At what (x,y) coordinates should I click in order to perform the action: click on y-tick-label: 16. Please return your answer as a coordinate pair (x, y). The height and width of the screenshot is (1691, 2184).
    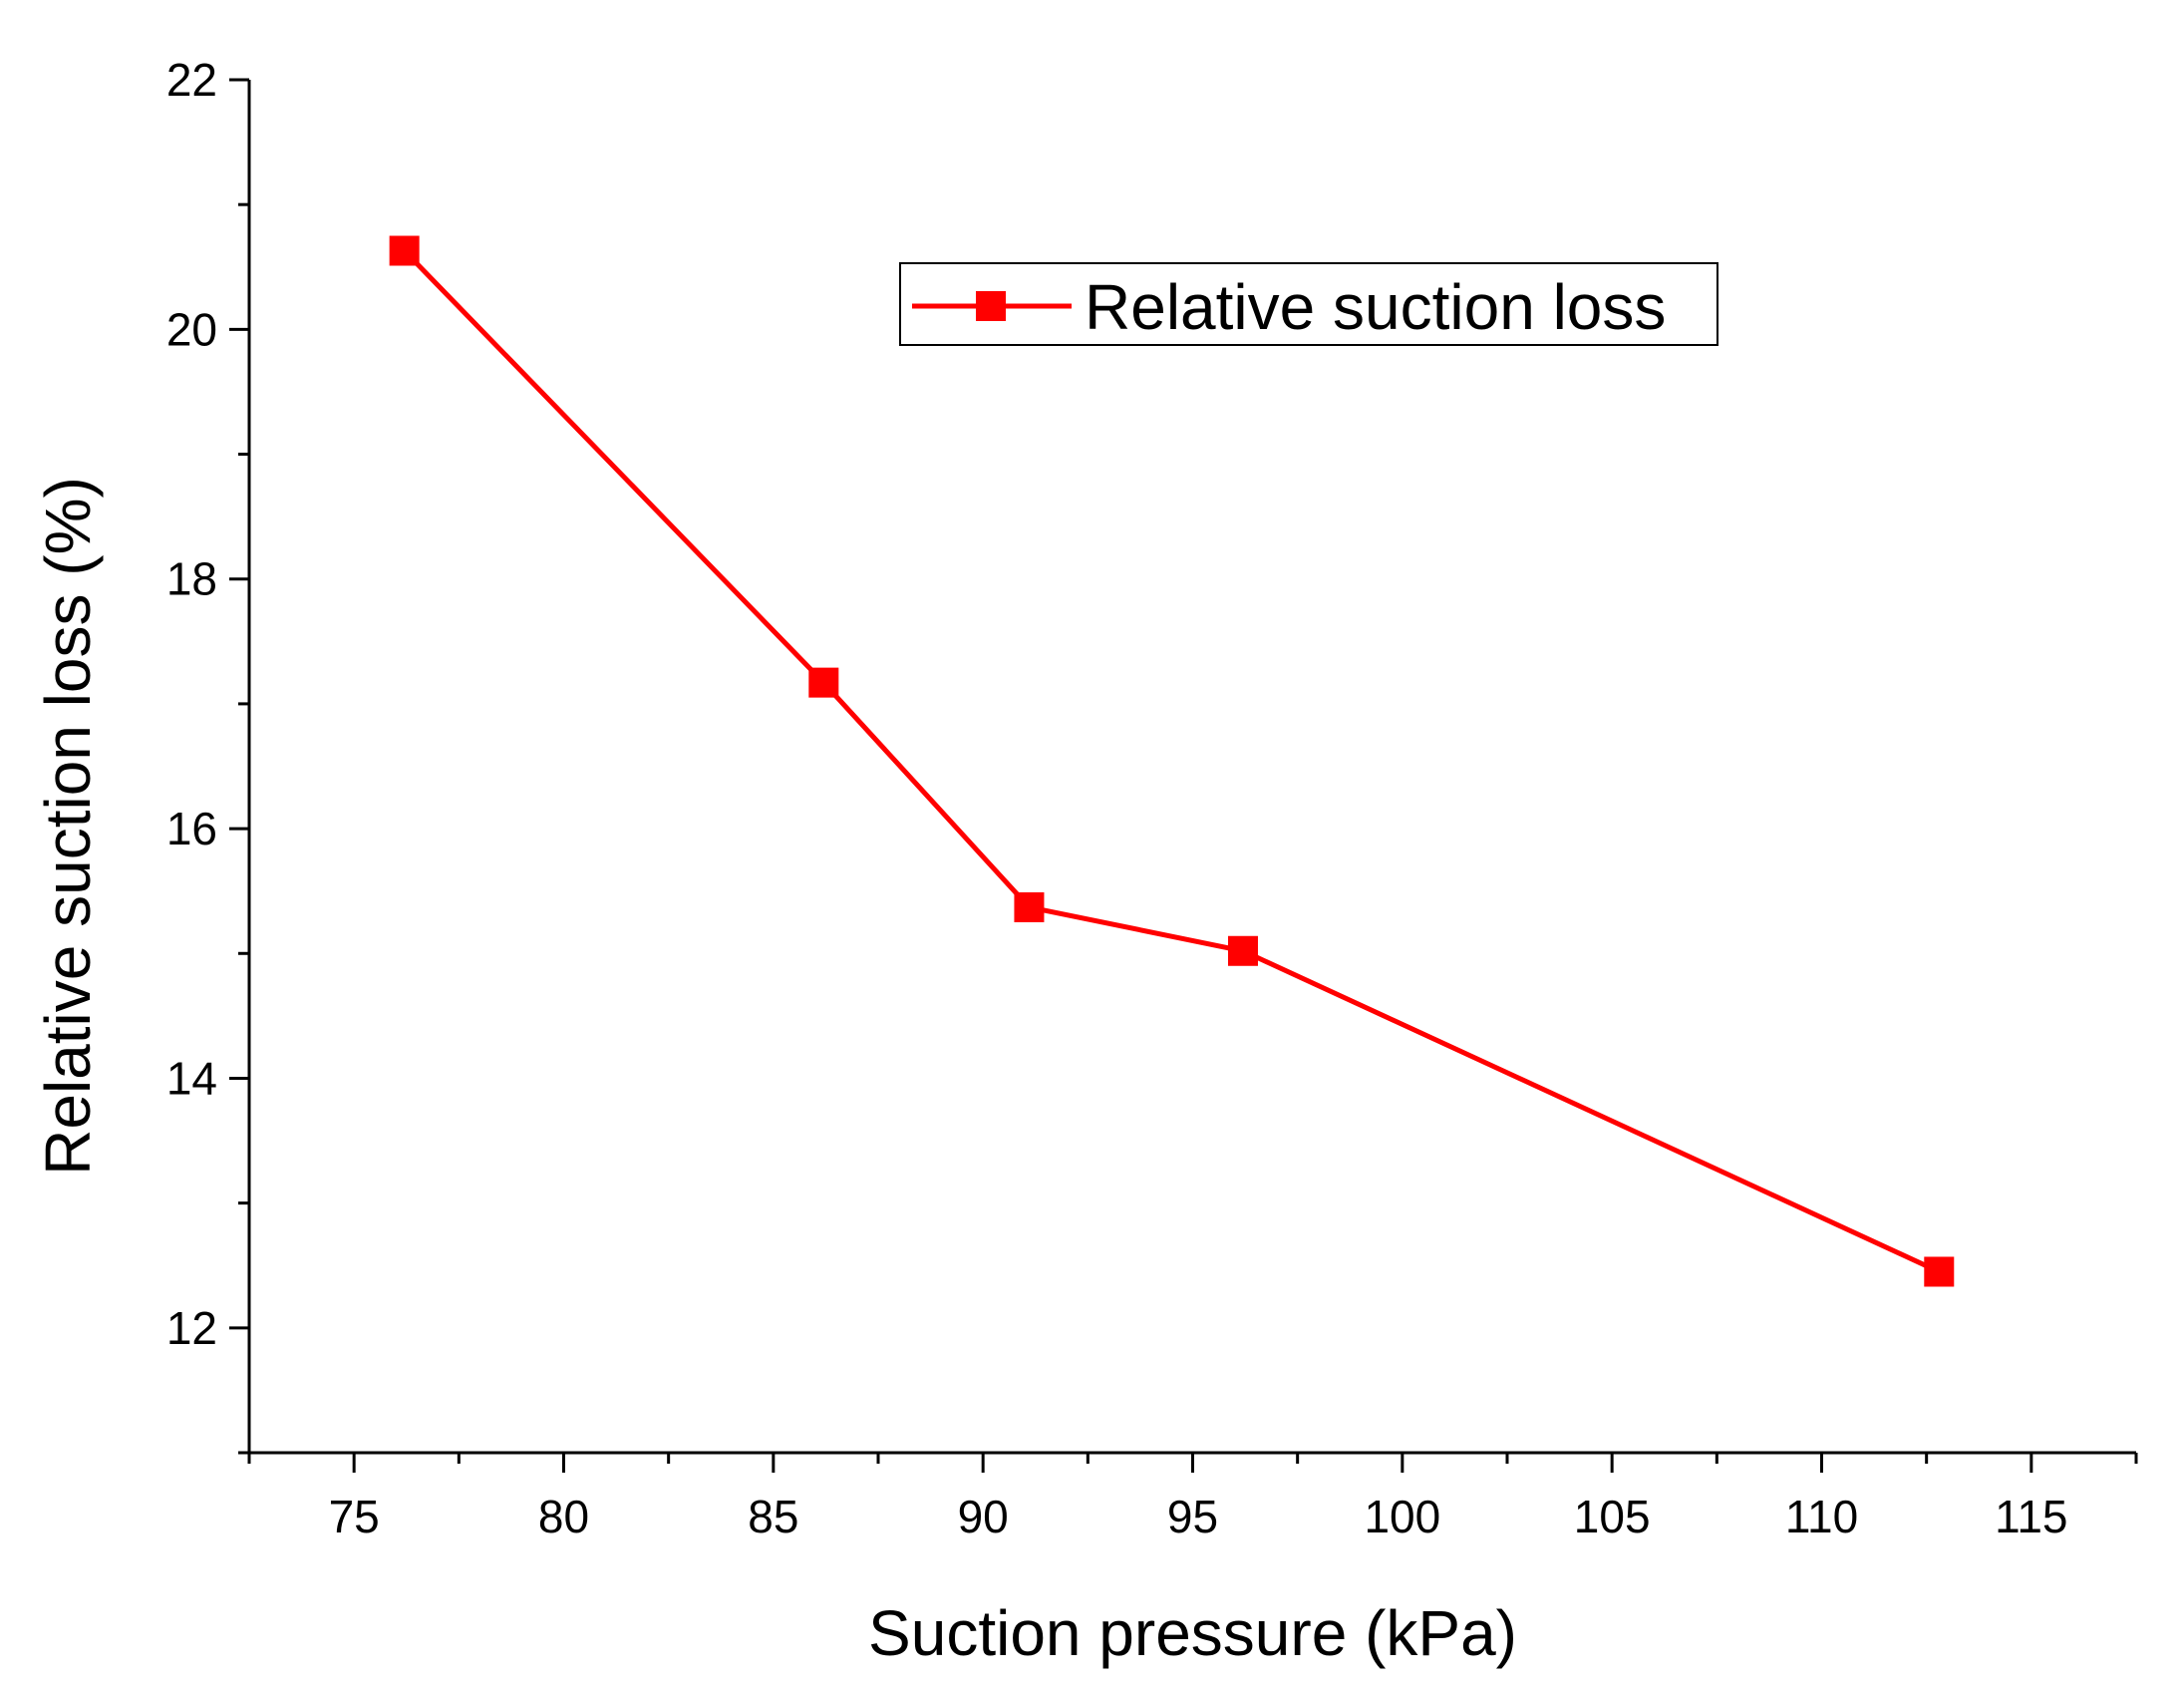
    Looking at the image, I should click on (191, 828).